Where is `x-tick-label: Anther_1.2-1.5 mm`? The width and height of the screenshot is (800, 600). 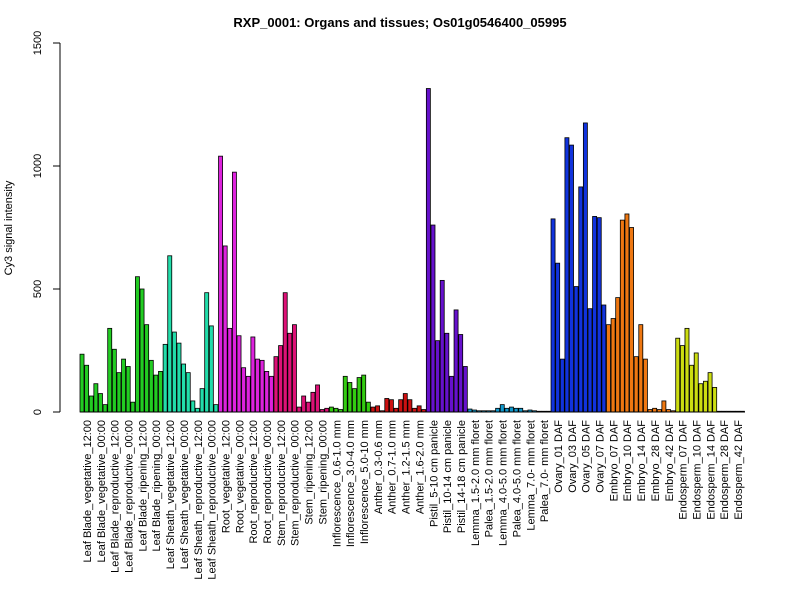 x-tick-label: Anther_1.2-1.5 mm is located at coordinates (407, 467).